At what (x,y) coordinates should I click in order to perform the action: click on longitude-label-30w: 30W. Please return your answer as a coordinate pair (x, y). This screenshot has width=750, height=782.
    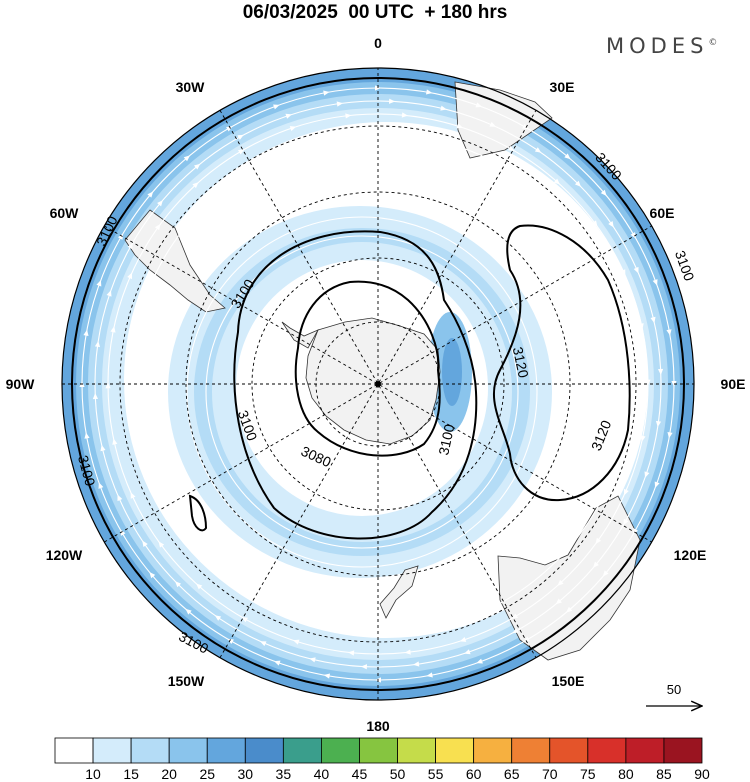
    Looking at the image, I should click on (191, 87).